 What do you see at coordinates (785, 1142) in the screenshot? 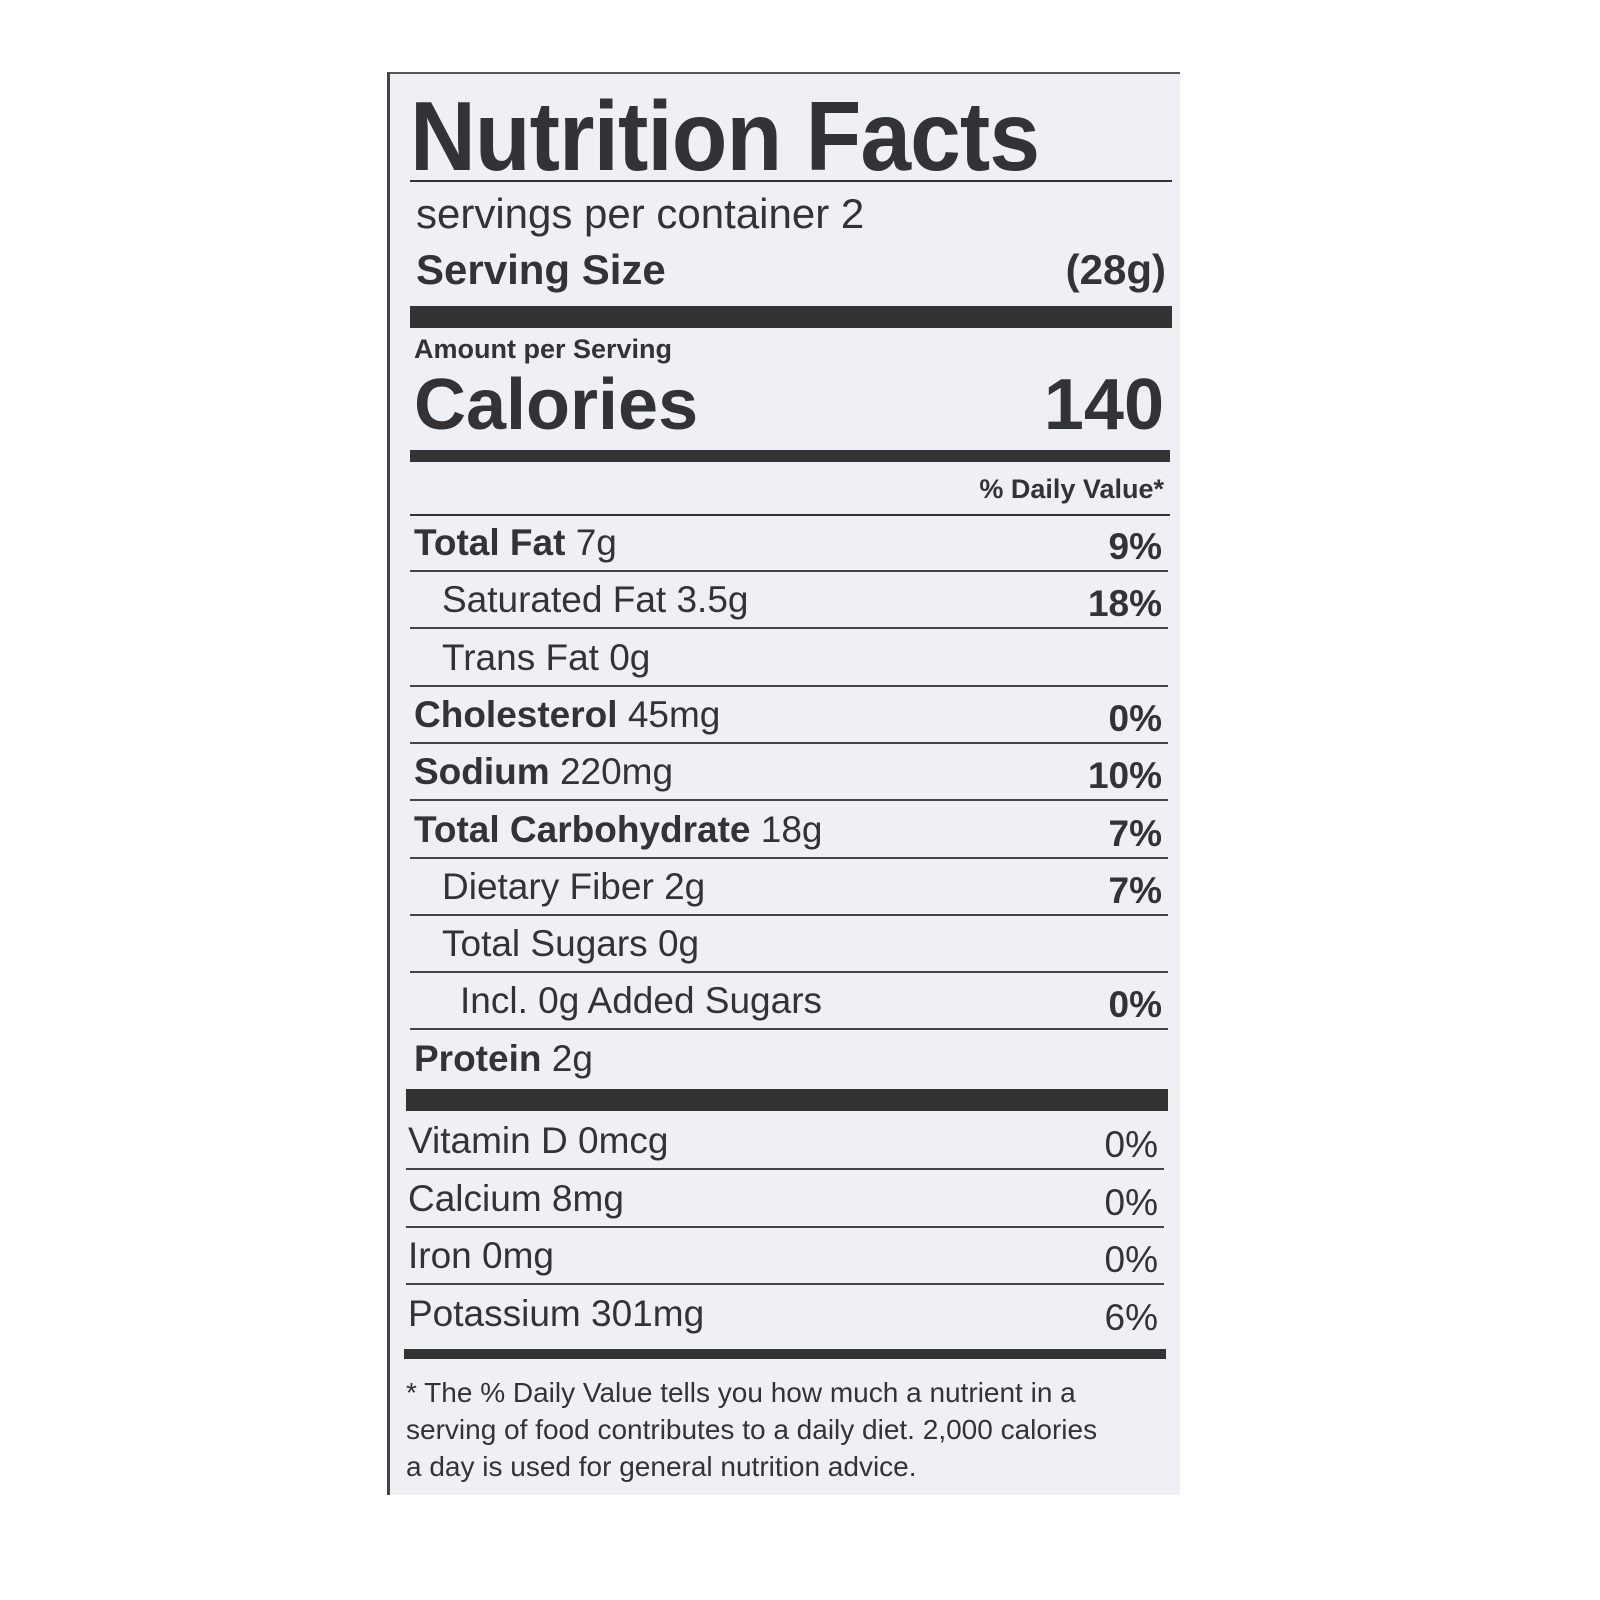
I see `vitamin-row: Vitamin D 0mcg 0%` at bounding box center [785, 1142].